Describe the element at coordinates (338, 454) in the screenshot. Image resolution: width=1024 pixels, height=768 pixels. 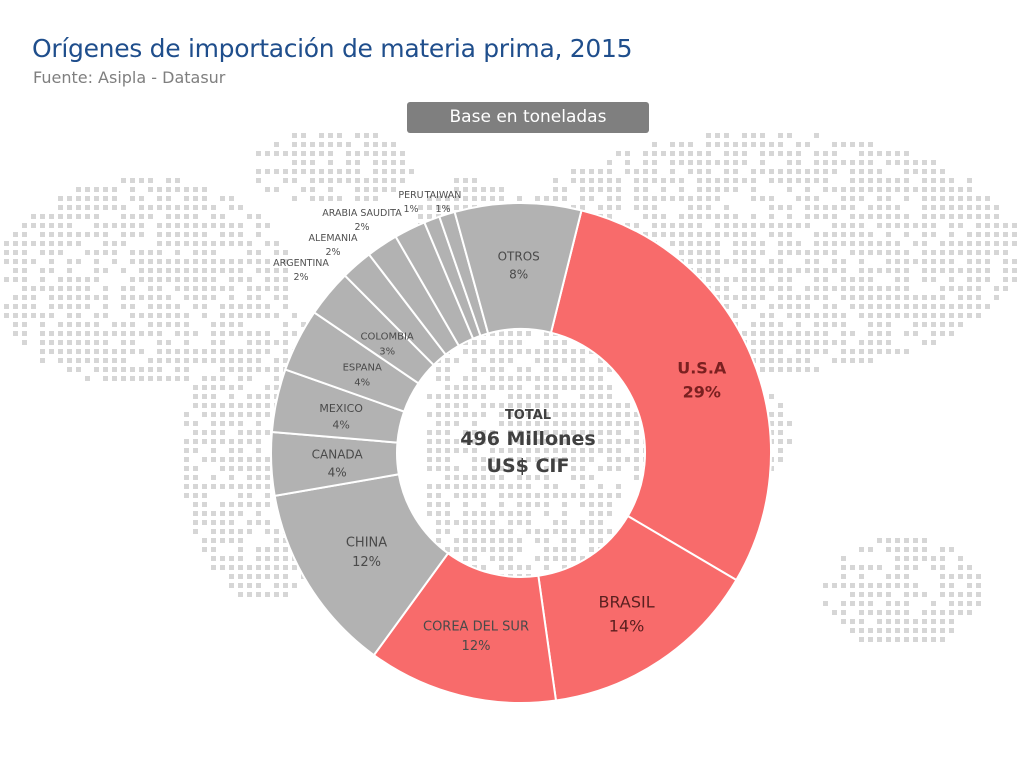
I see `slice-label: CANADA` at that location.